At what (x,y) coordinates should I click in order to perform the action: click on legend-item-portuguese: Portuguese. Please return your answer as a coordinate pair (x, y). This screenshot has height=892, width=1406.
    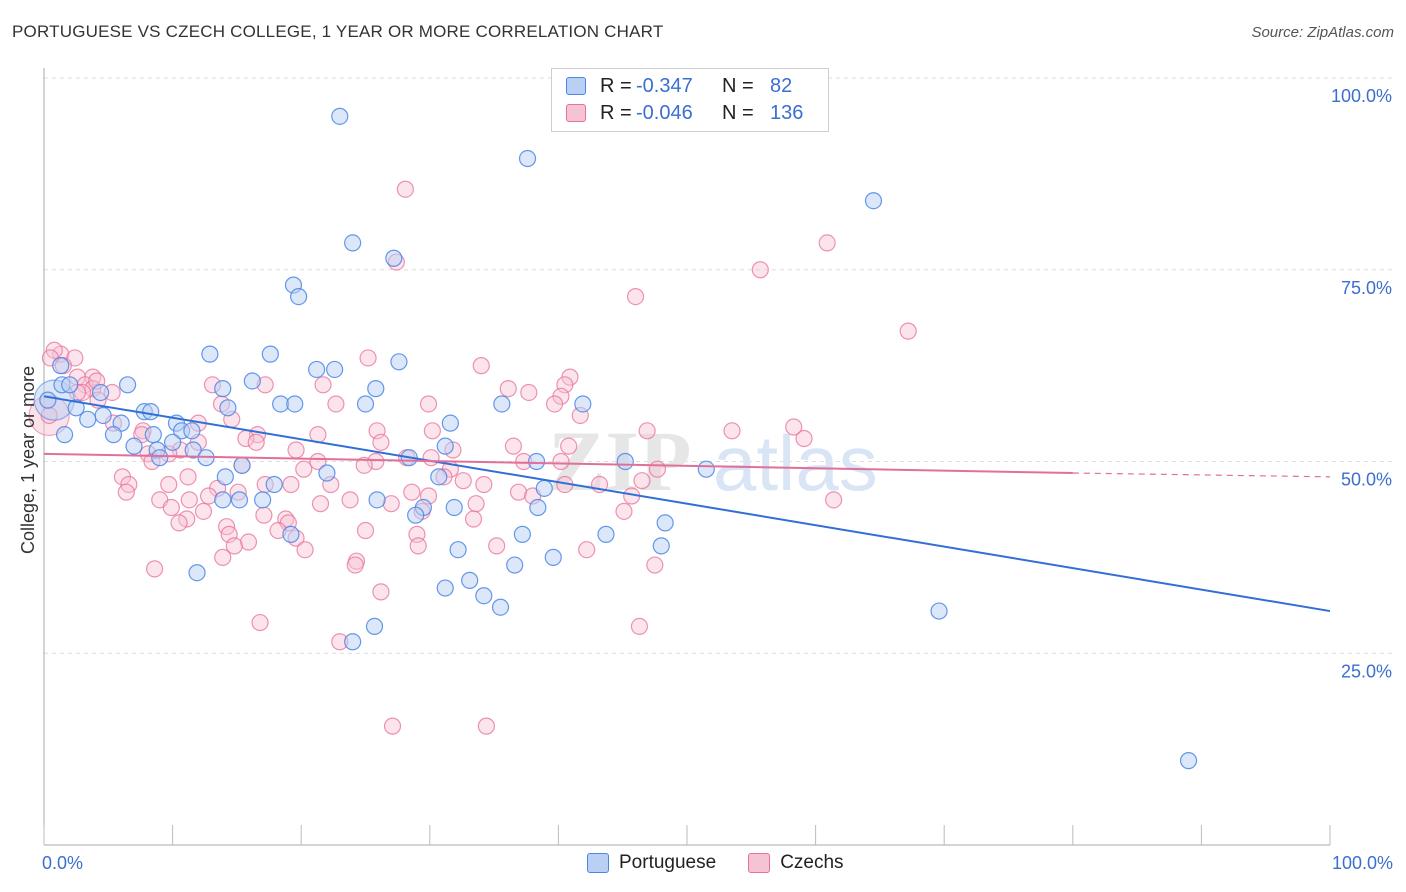
    Looking at the image, I should click on (651, 863).